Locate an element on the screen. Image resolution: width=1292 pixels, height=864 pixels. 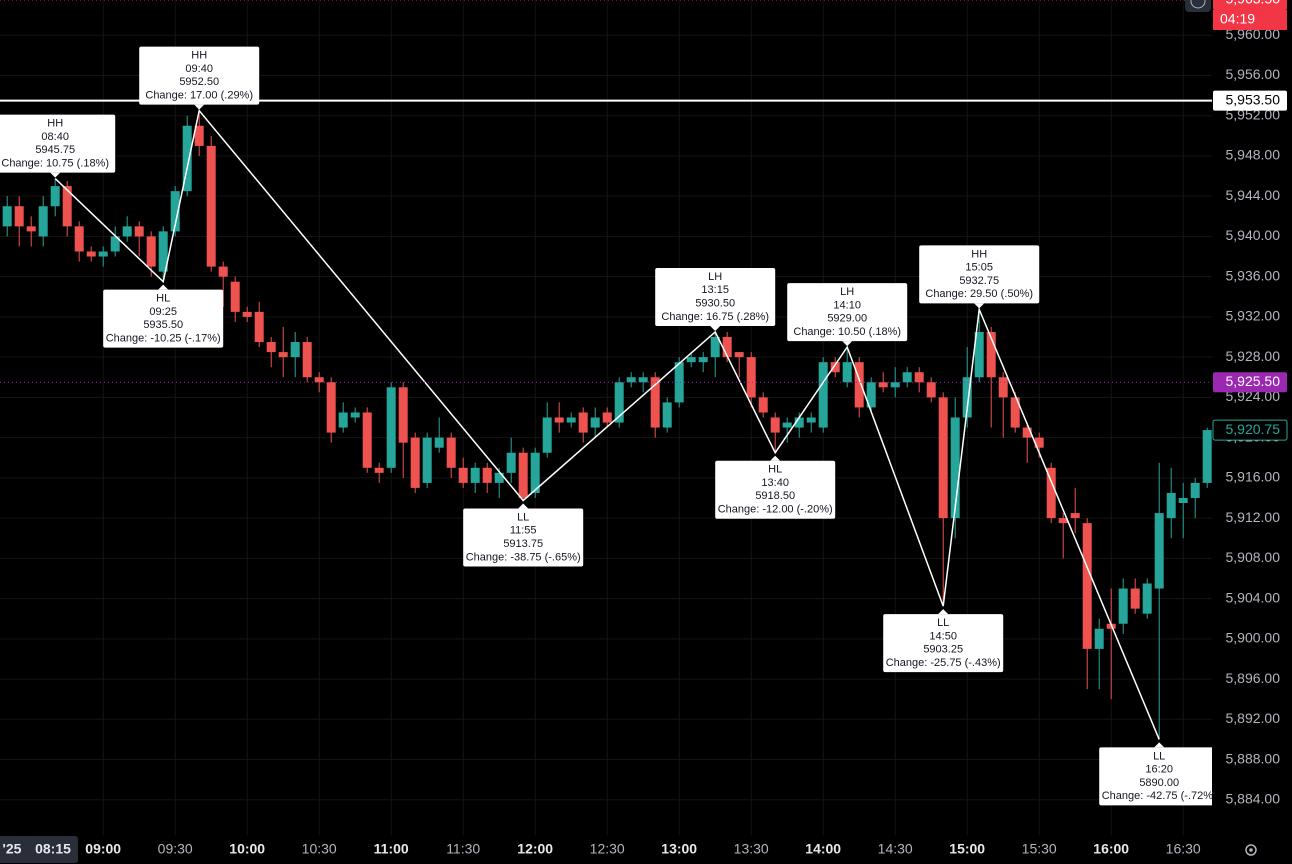
x-tick-label: 12:00 is located at coordinates (535, 849).